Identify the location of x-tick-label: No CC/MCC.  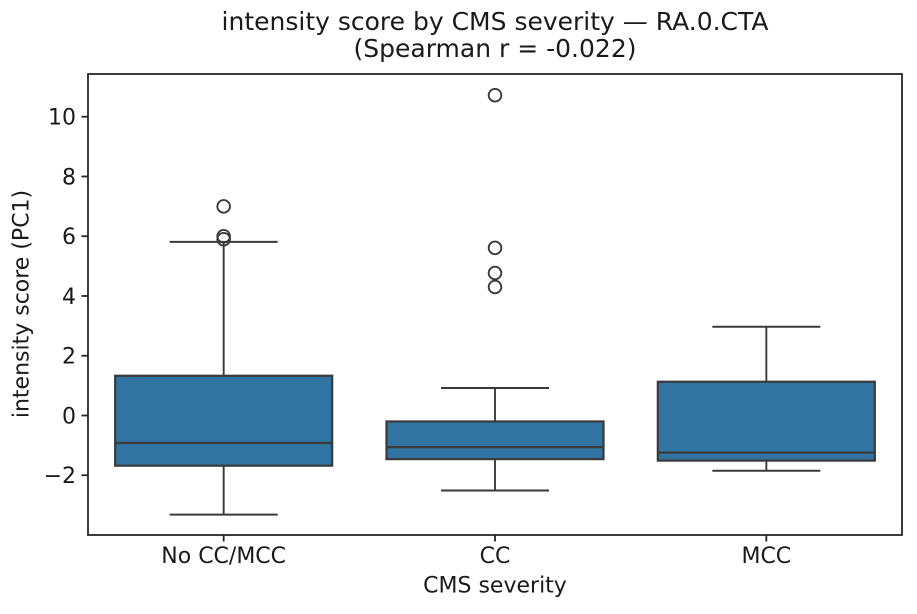
(223, 556).